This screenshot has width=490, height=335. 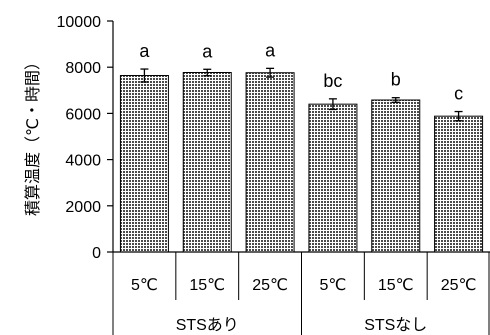 I want to click on y-axis: 0 2000 4000 6000 8000 10000, so click(x=85, y=138).